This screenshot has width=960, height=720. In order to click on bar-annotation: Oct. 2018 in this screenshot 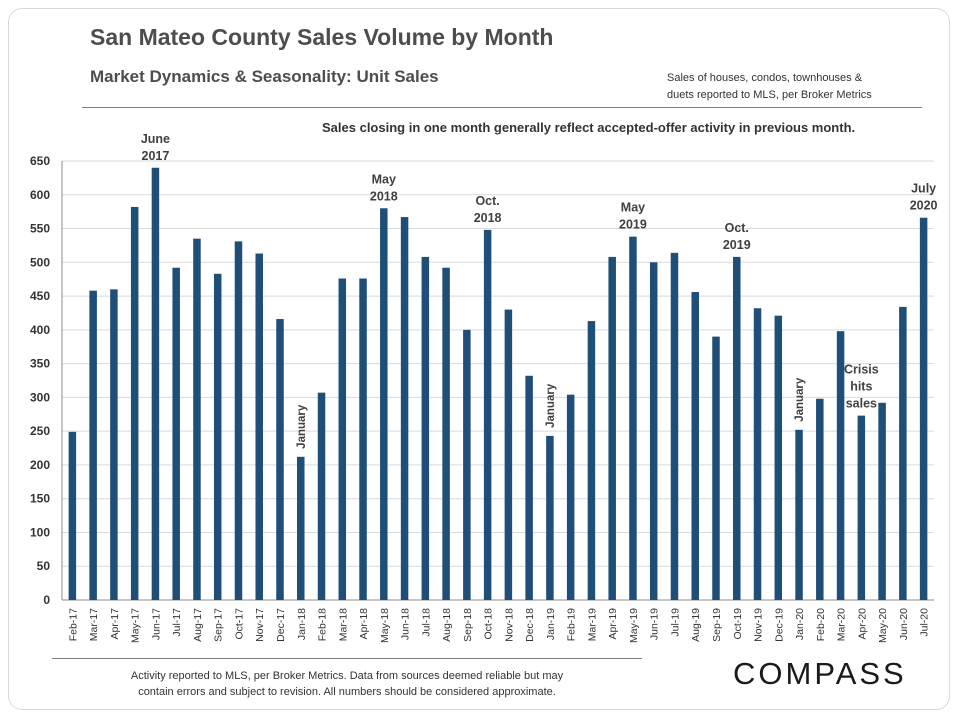, I will do `click(488, 209)`.